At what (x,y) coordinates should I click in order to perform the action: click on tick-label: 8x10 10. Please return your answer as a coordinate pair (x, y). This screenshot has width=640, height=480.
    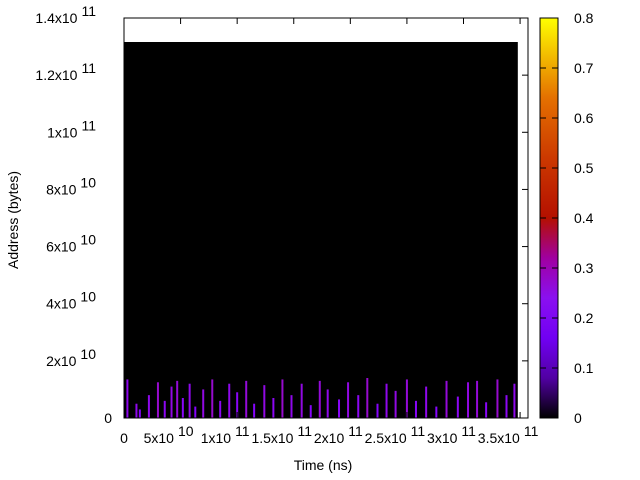
    Looking at the image, I should click on (71, 185).